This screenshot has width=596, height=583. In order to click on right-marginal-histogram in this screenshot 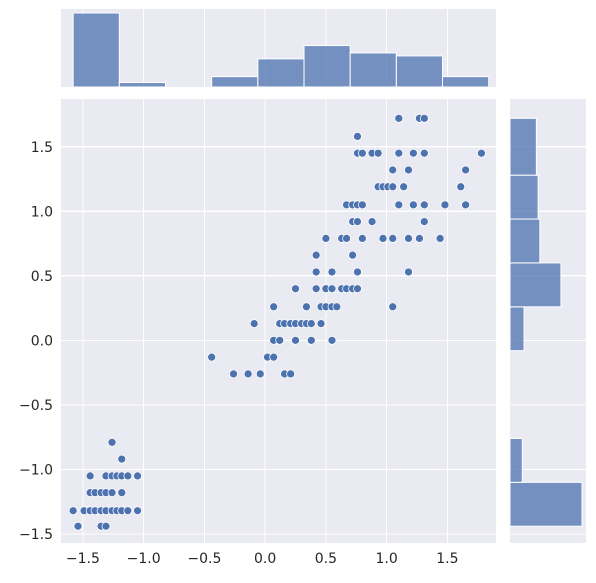, I will do `click(547, 321)`.